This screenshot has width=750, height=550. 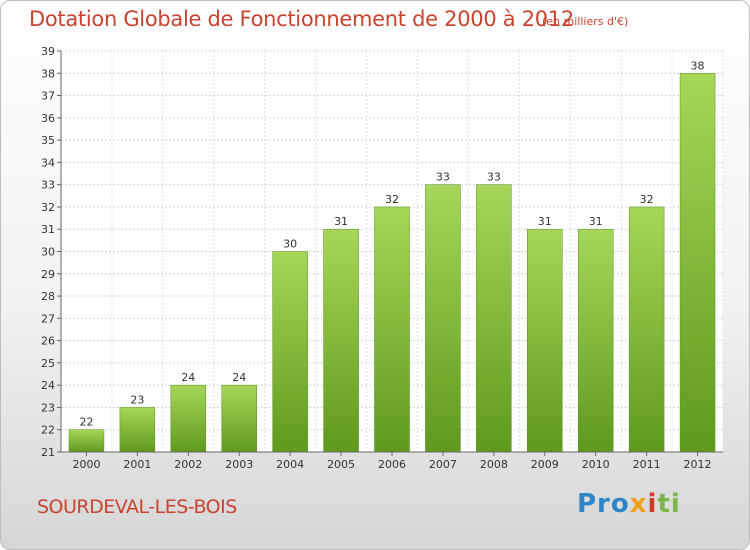 I want to click on y-tick-label: 29, so click(x=48, y=274).